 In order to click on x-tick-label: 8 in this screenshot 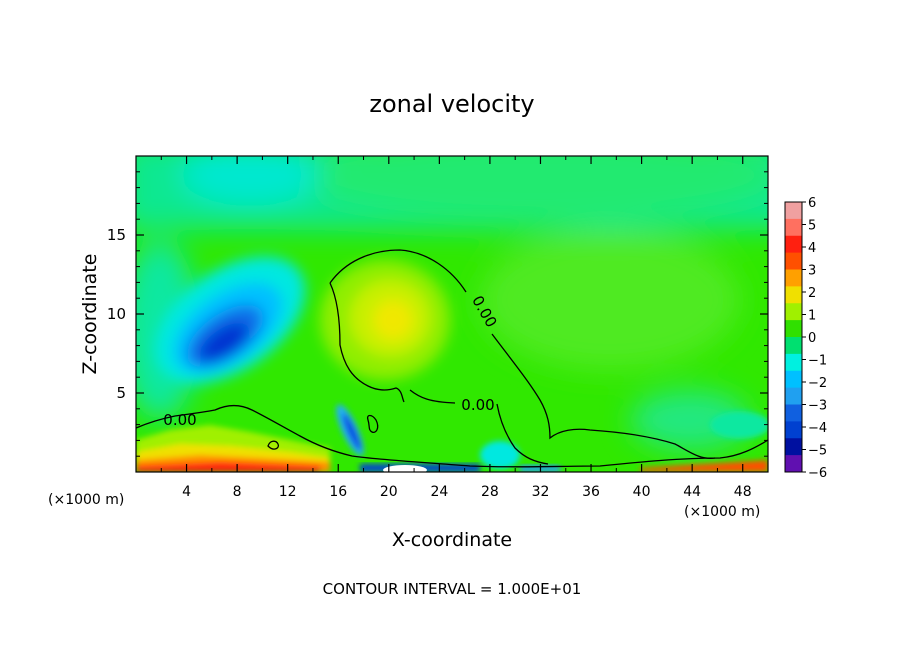, I will do `click(237, 492)`.